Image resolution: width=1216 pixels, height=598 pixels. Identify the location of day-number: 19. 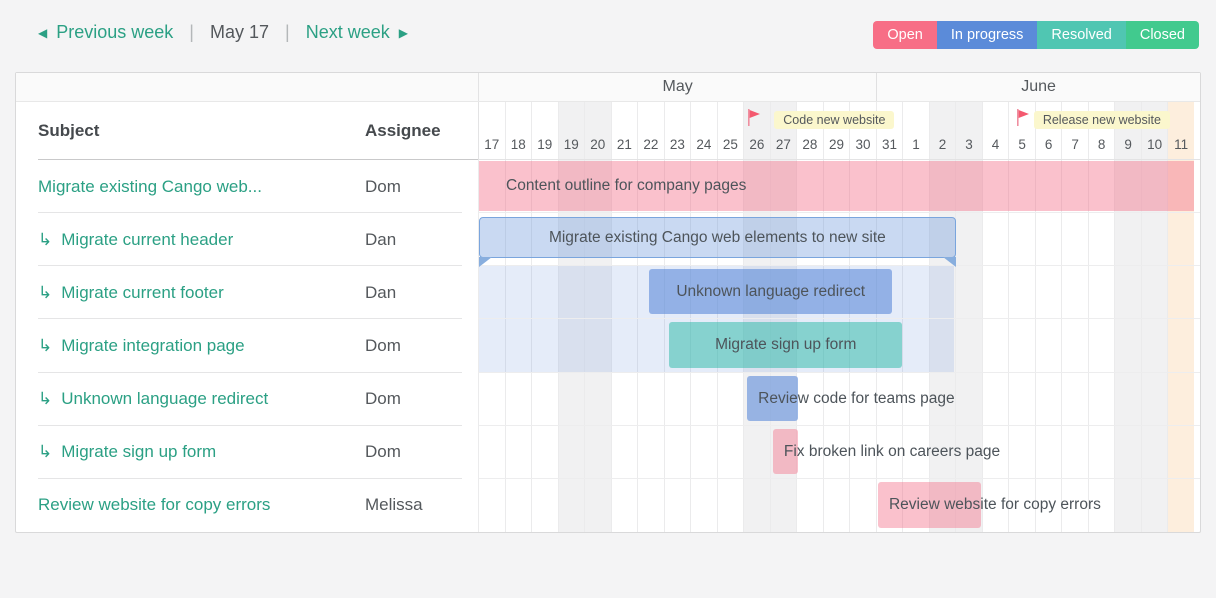
(545, 144).